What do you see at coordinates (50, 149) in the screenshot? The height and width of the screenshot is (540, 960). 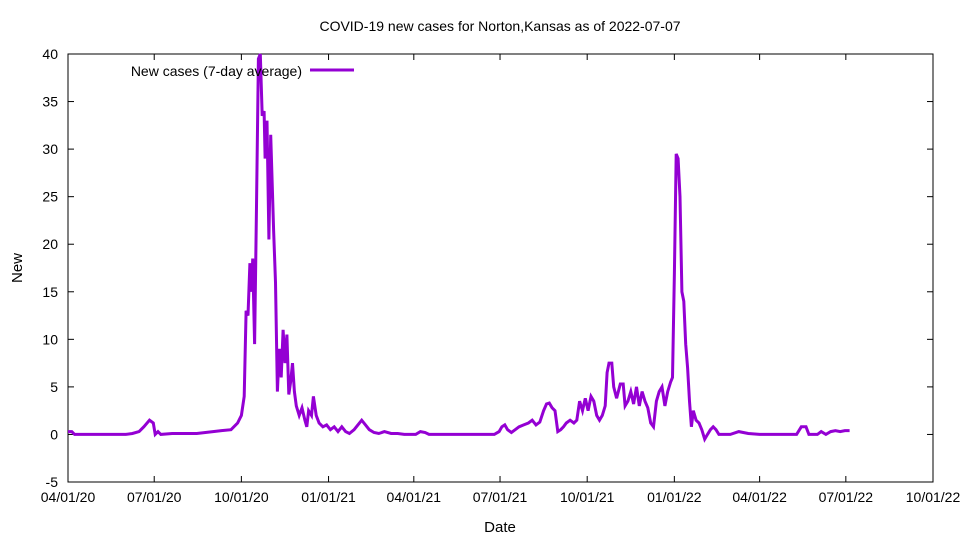 I see `y-tick-label: 30` at bounding box center [50, 149].